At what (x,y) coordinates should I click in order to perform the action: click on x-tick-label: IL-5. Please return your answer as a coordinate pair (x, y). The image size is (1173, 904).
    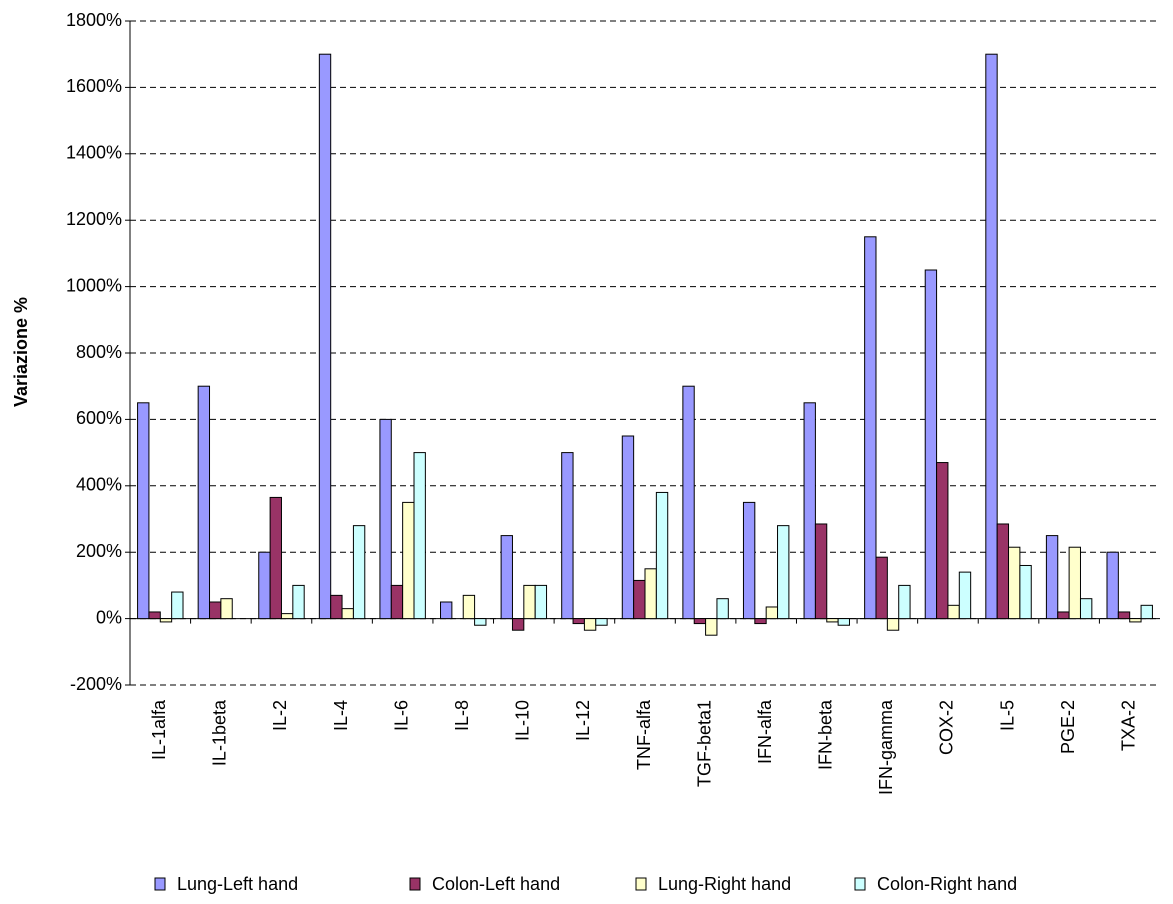
    Looking at the image, I should click on (1007, 715).